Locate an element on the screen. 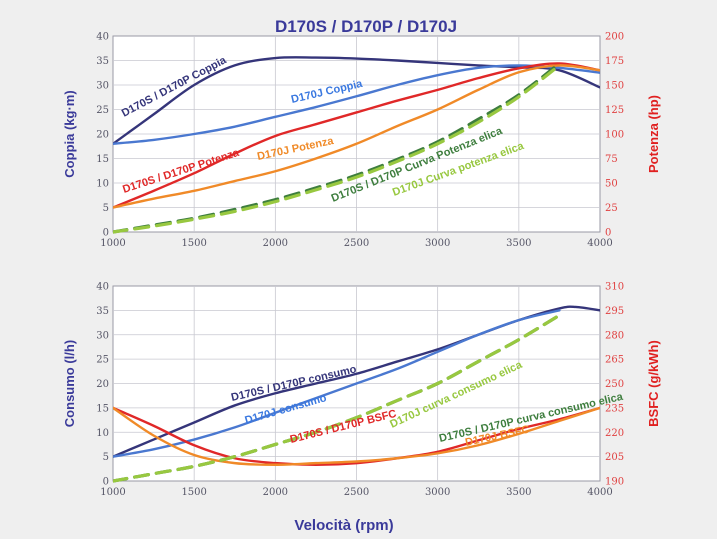  series-line-d170j-coppia is located at coordinates (356, 104).